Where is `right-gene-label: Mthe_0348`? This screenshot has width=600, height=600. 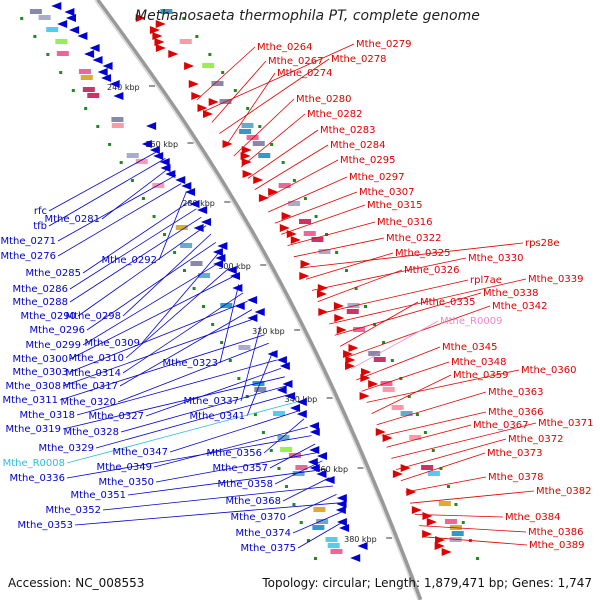 right-gene-label: Mthe_0348 is located at coordinates (479, 362).